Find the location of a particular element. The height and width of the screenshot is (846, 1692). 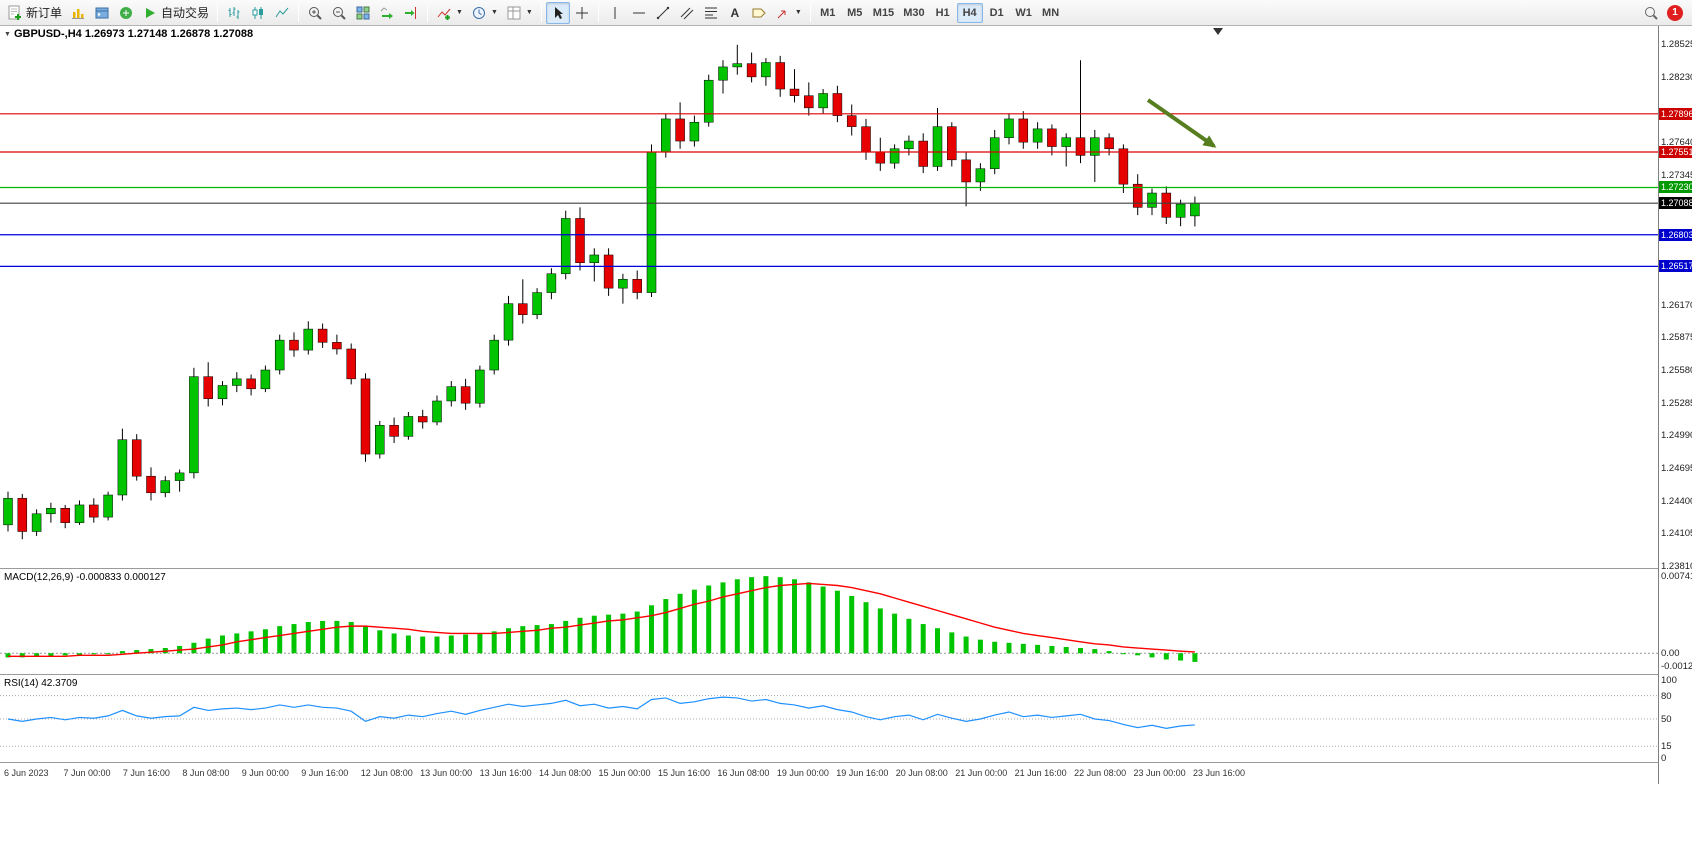

timeframe-button-m5: M5 is located at coordinates (855, 12).